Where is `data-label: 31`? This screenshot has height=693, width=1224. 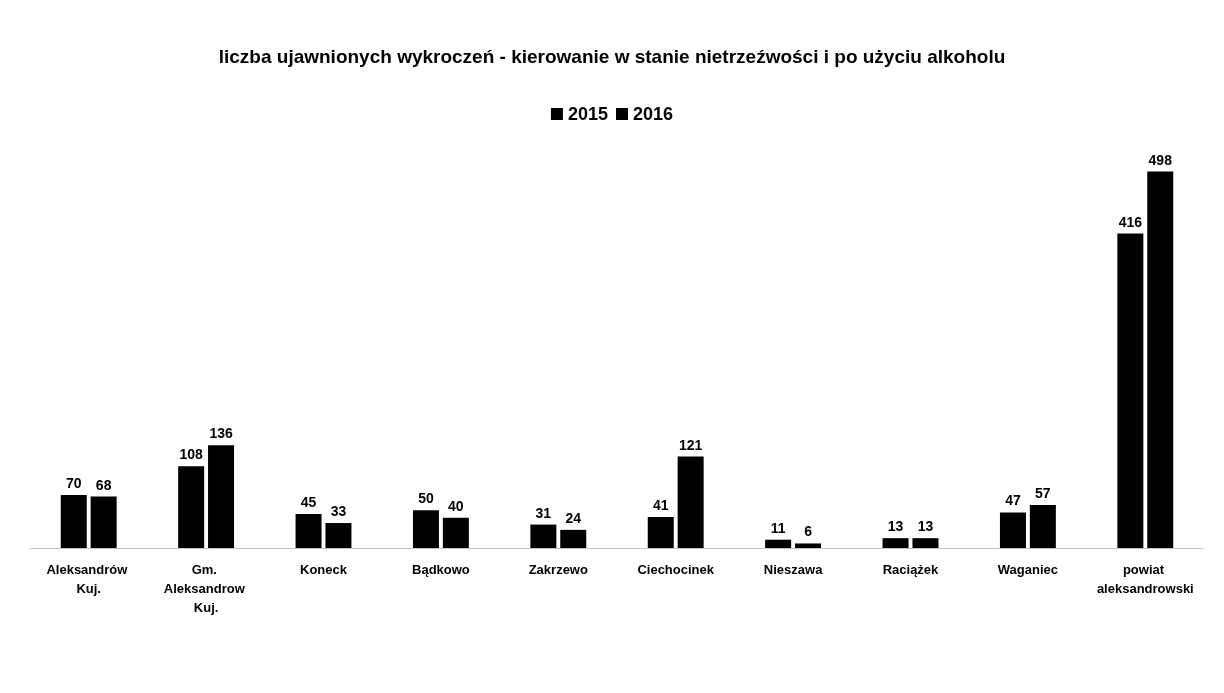 data-label: 31 is located at coordinates (543, 512).